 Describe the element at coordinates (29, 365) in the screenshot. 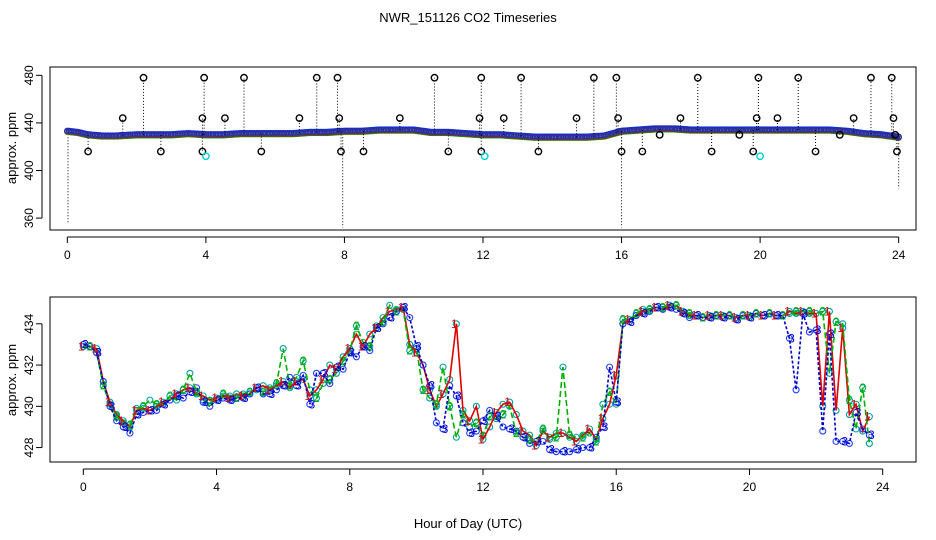

I see `bottom-y-tick-label: 432` at that location.